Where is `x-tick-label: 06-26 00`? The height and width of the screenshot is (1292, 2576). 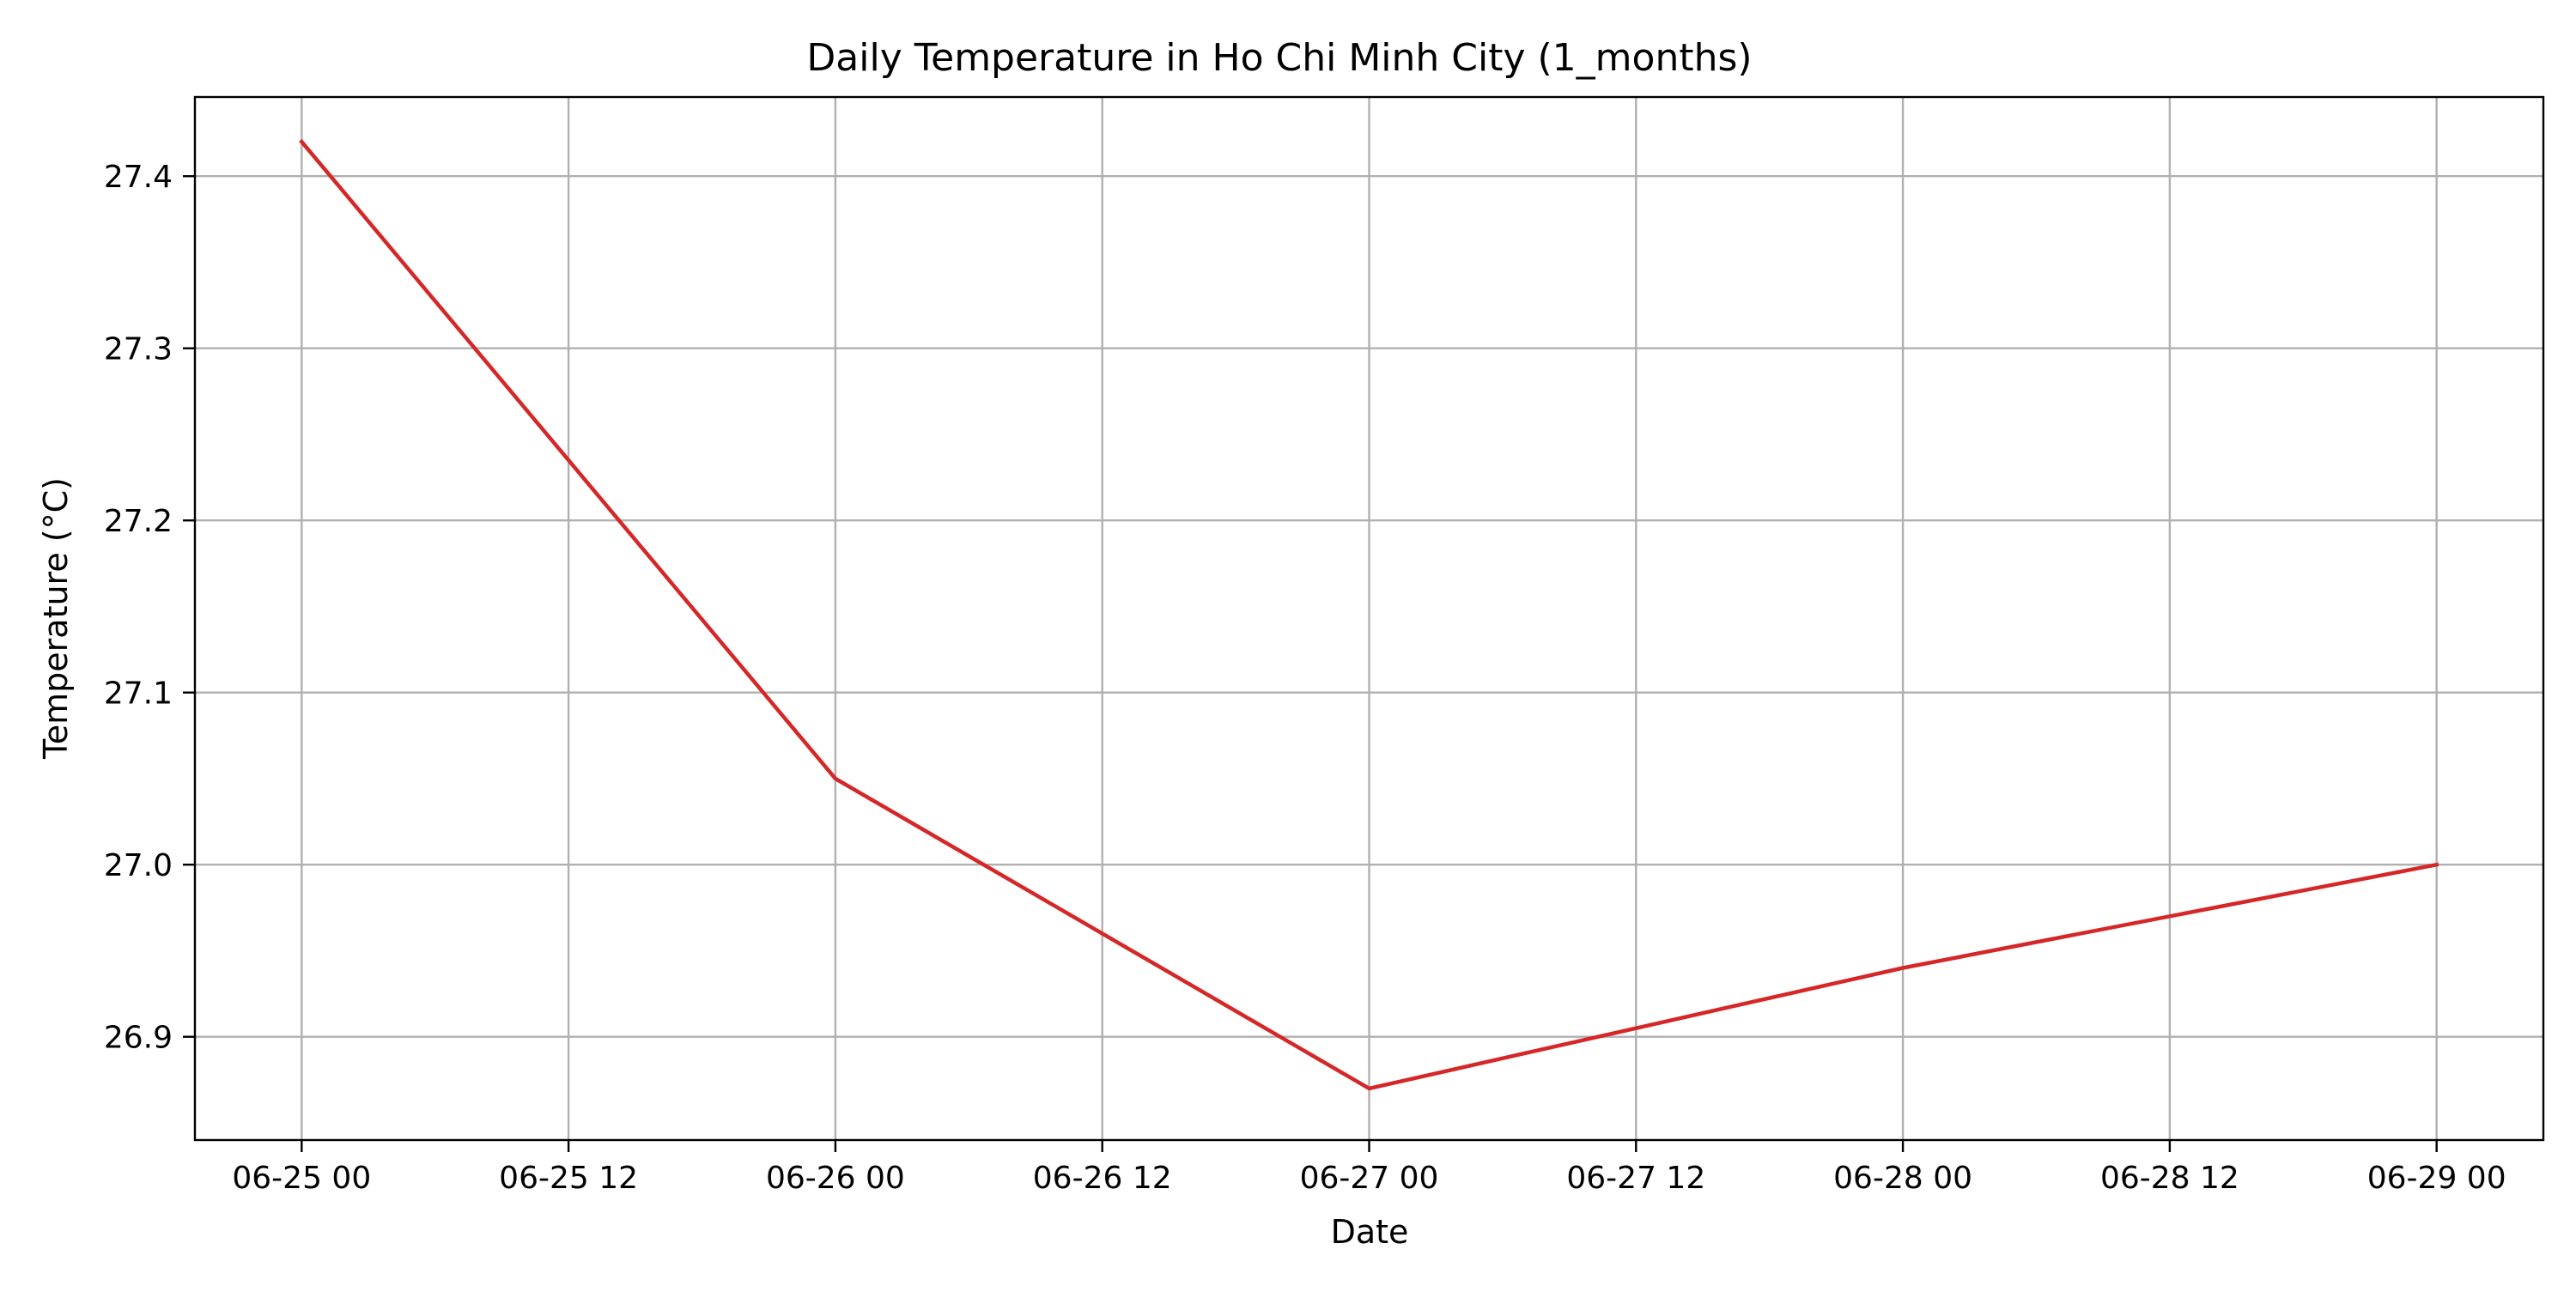 x-tick-label: 06-26 00 is located at coordinates (835, 1178).